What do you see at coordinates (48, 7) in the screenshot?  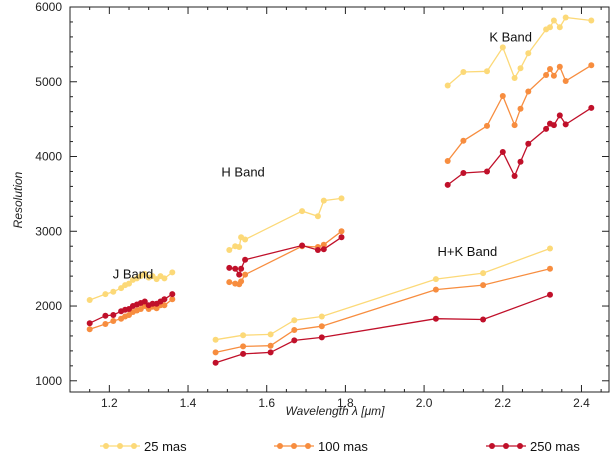 I see `y-tick-label: 6000` at bounding box center [48, 7].